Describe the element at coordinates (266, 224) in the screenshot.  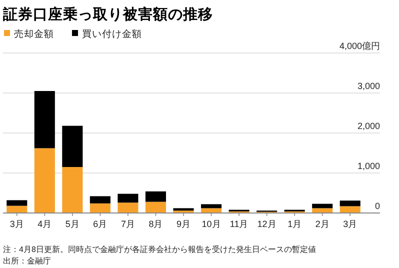
I see `x-tick-label: 12月` at that location.